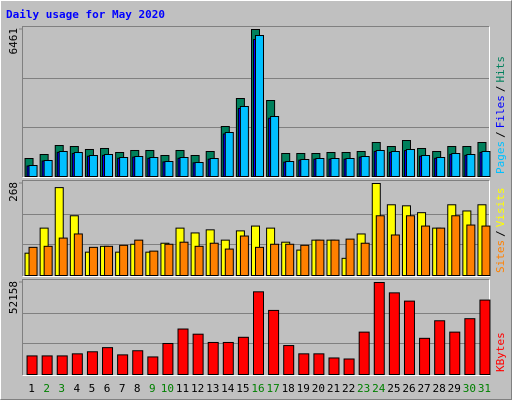 The height and width of the screenshot is (400, 512). I want to click on x-tick-label: 19, so click(303, 388).